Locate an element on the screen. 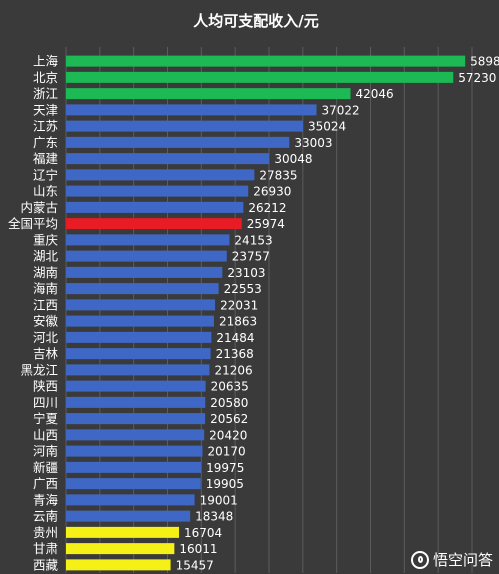  category-label: 安徽 is located at coordinates (46, 321).